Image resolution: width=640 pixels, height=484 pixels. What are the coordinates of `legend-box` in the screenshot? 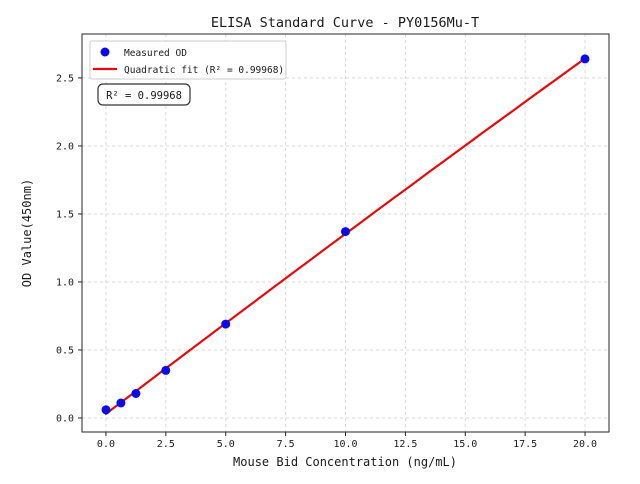 It's located at (188, 60).